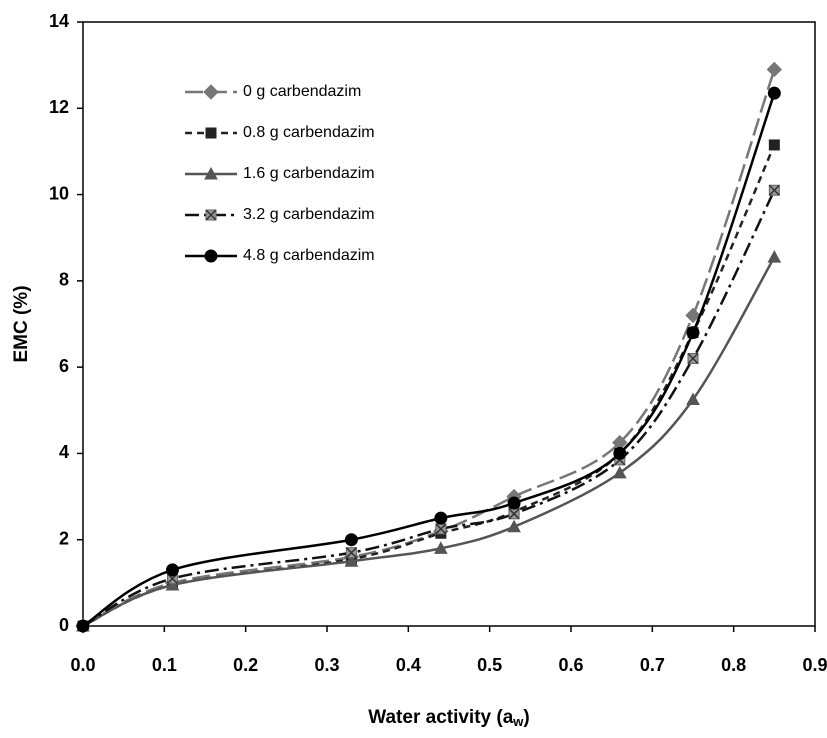 This screenshot has height=738, width=827. What do you see at coordinates (64, 452) in the screenshot?
I see `y-tick-label: 4` at bounding box center [64, 452].